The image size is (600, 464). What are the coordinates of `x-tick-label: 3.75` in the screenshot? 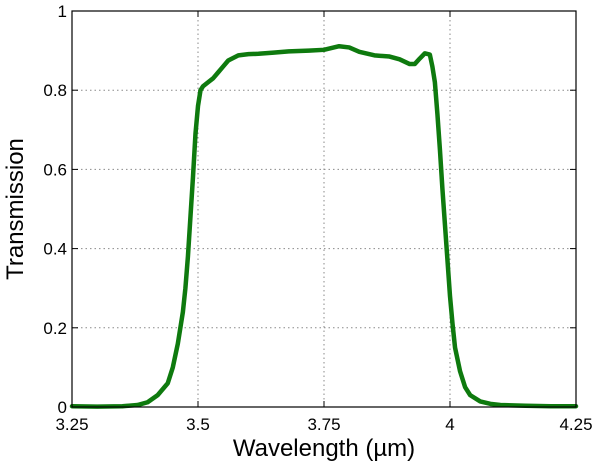 It's located at (323, 424).